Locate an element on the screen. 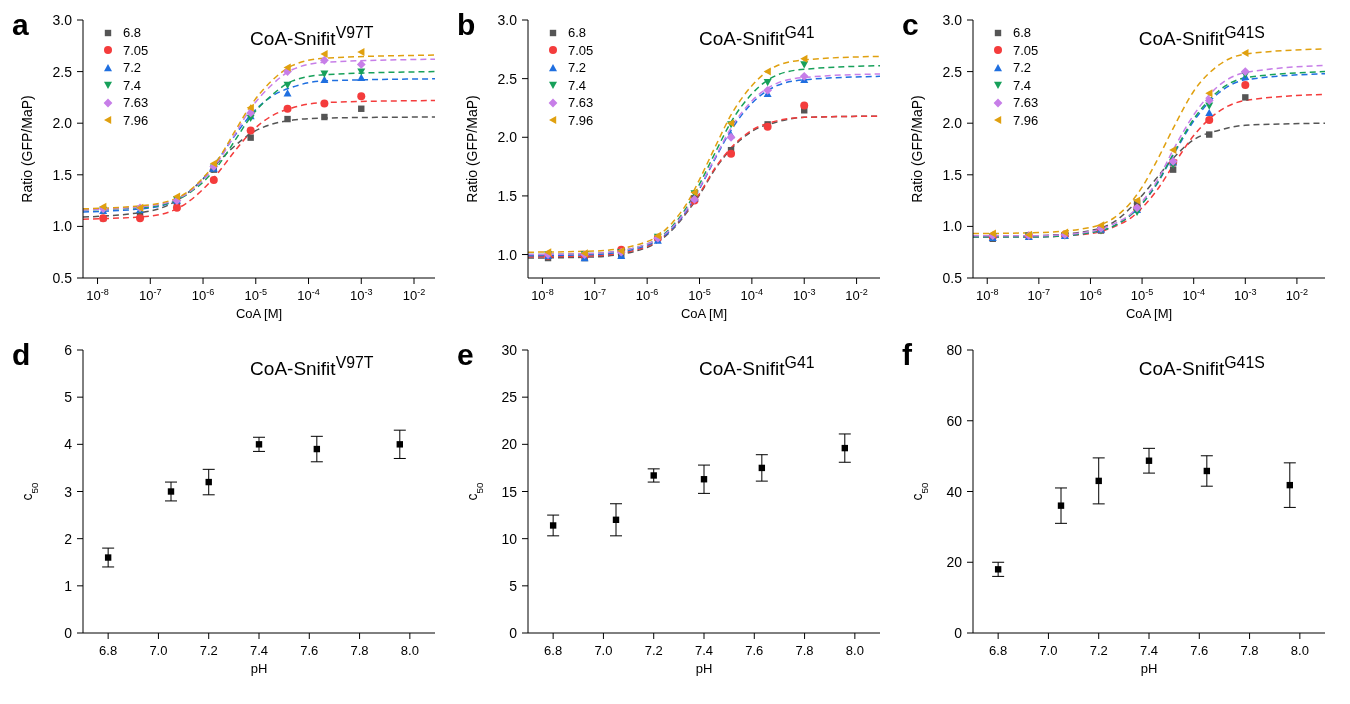 This screenshot has width=1350, height=704. y-tick-label: 3 is located at coordinates (68, 491).